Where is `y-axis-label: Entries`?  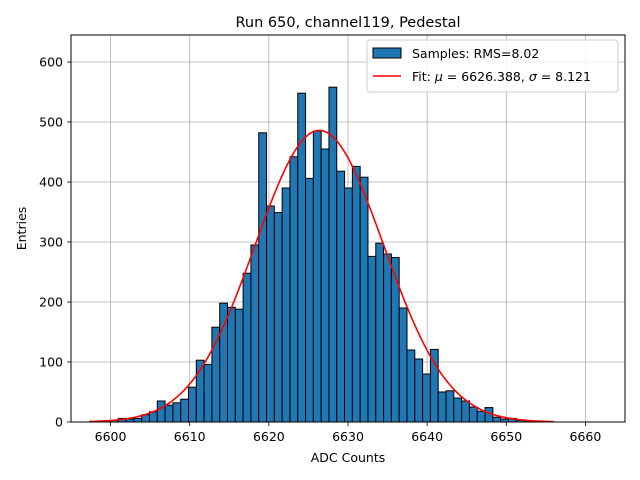
y-axis-label: Entries is located at coordinates (21, 229).